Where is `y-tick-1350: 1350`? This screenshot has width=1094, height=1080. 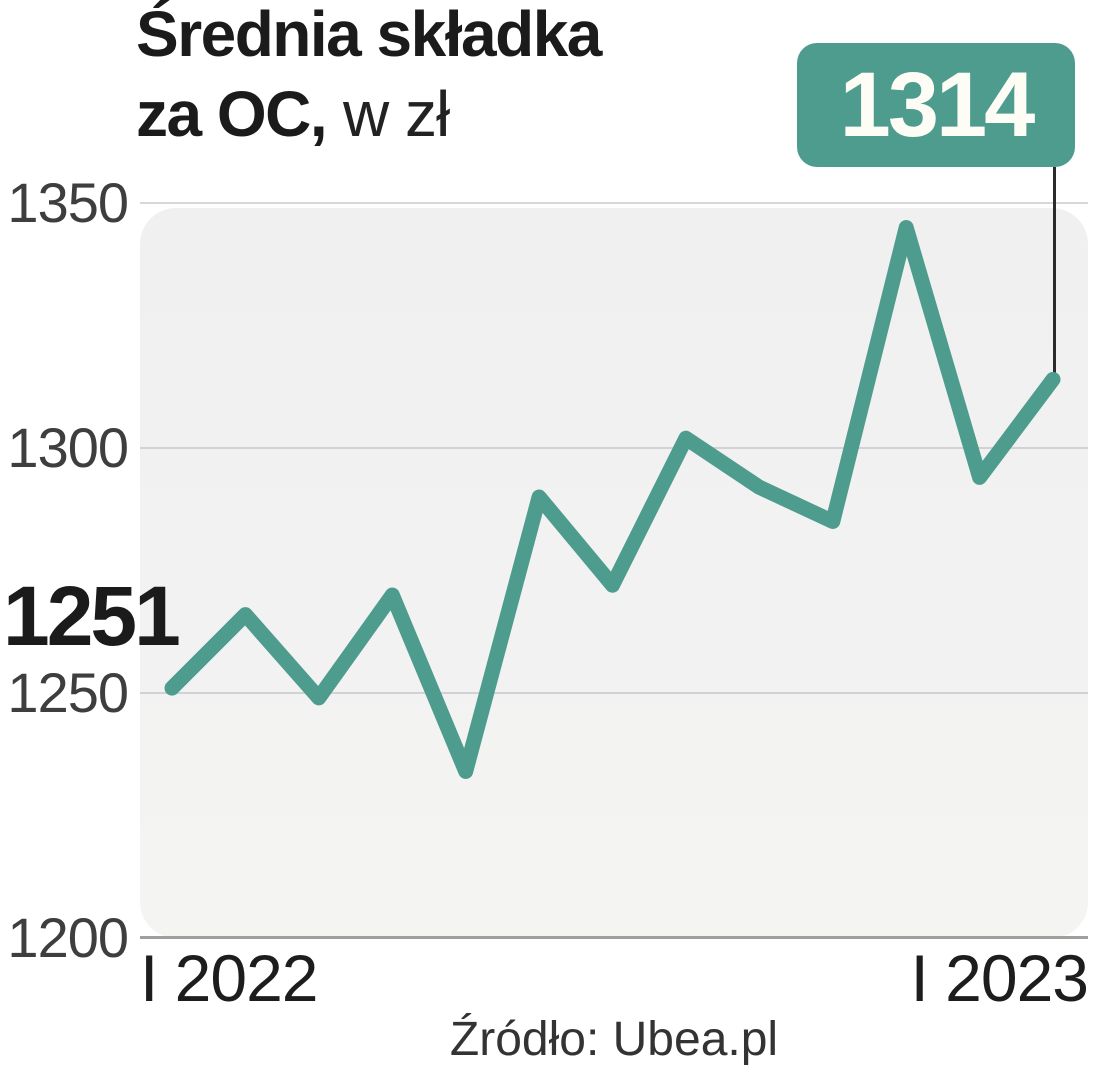 y-tick-1350: 1350 is located at coordinates (68, 202).